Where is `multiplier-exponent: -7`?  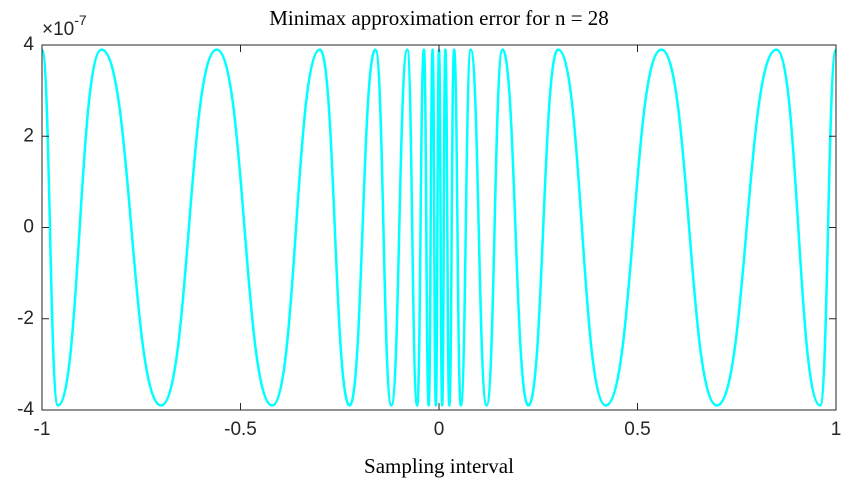 multiplier-exponent: -7 is located at coordinates (80, 20).